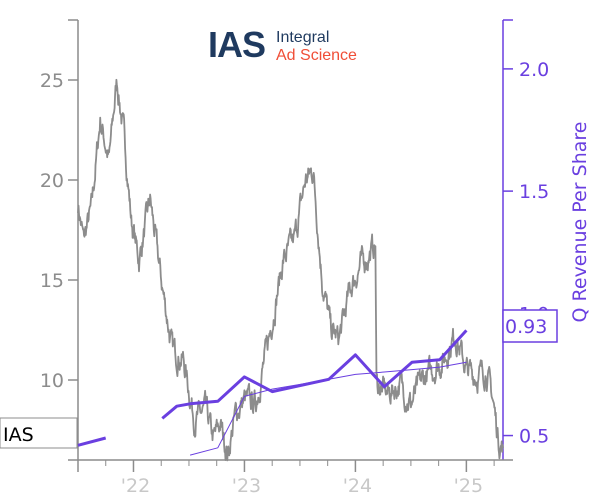  I want to click on x-tick-label: '25, so click(468, 486).